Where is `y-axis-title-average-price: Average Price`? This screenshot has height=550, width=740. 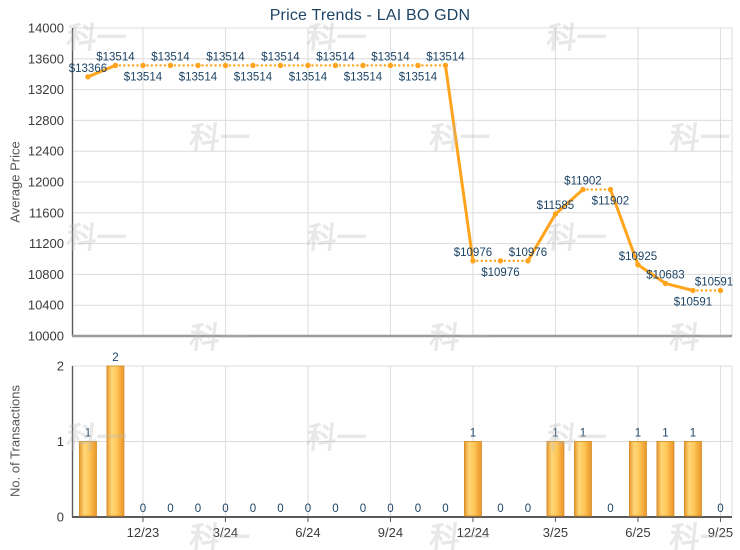 y-axis-title-average-price: Average Price is located at coordinates (15, 182).